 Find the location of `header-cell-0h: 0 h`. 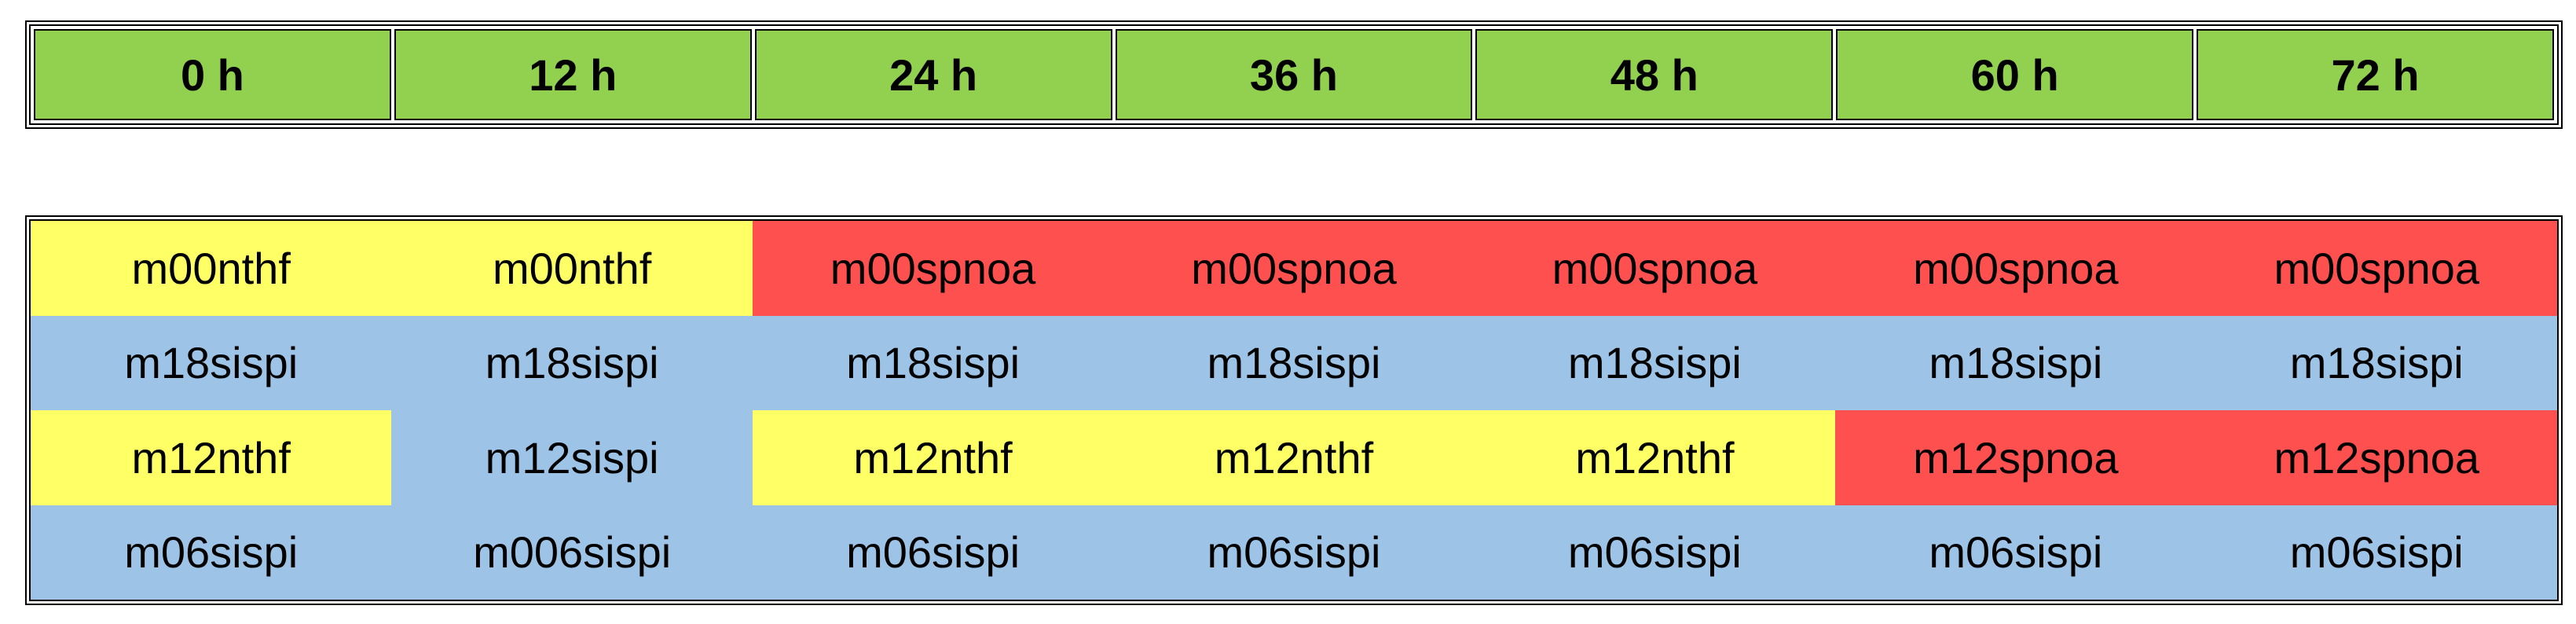

header-cell-0h: 0 h is located at coordinates (213, 74).